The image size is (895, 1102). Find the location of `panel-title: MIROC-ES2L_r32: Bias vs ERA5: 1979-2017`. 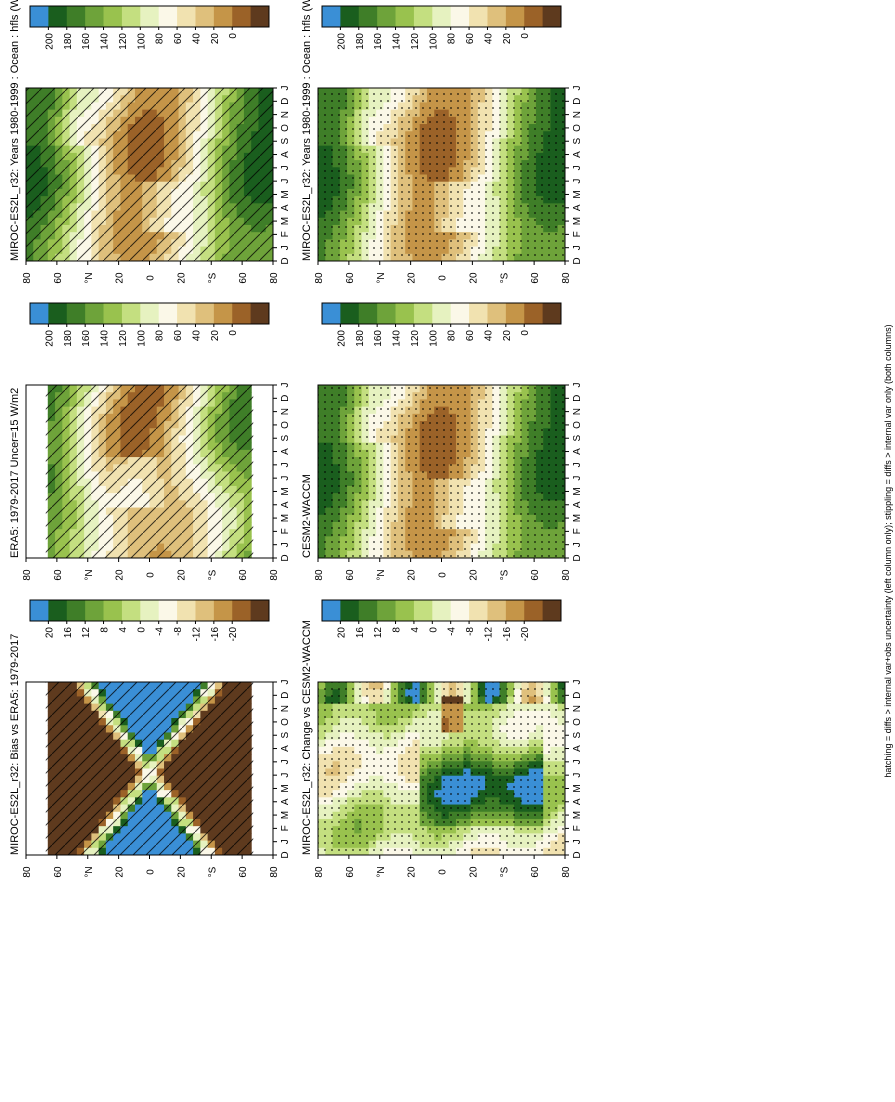

panel-title: MIROC-ES2L_r32: Bias vs ERA5: 1979-2017 is located at coordinates (15, 744).